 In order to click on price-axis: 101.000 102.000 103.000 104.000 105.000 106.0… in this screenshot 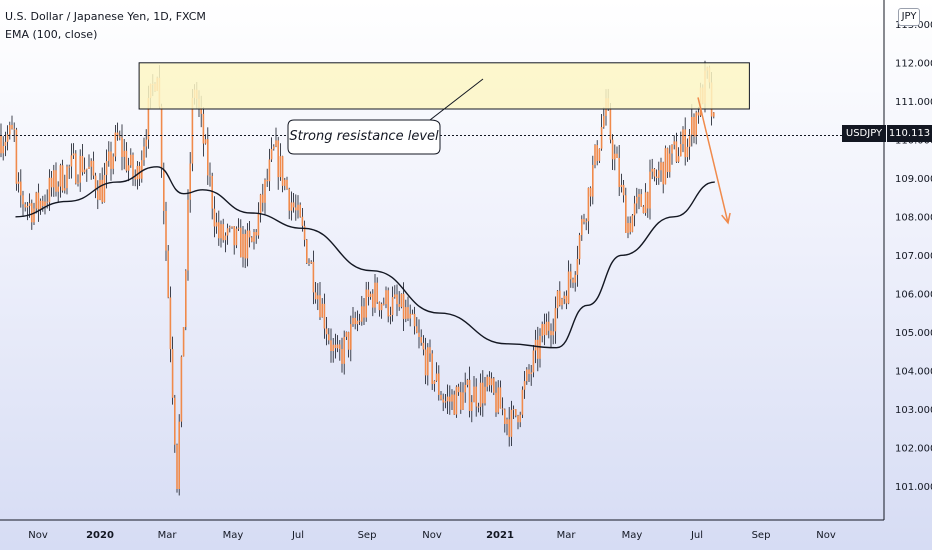, I will do `click(913, 256)`.